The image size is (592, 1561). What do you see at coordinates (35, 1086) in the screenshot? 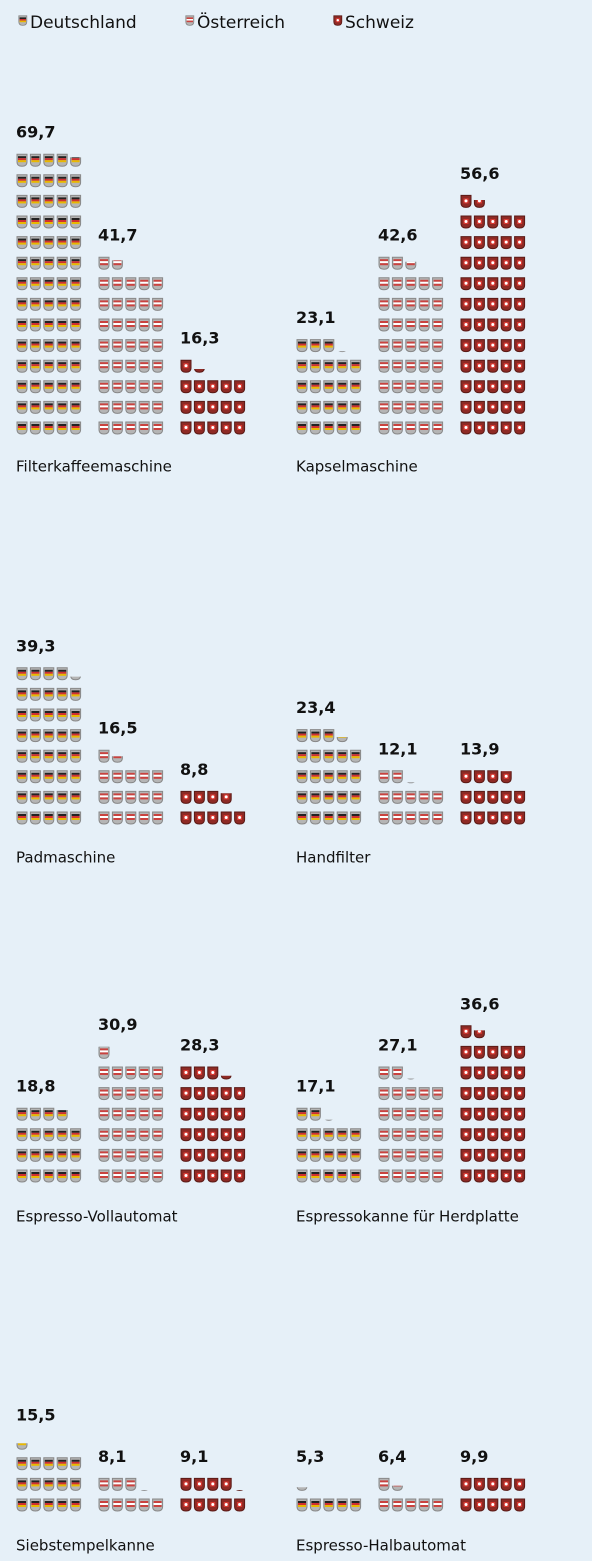
I see `value-label: 18,8` at bounding box center [35, 1086].